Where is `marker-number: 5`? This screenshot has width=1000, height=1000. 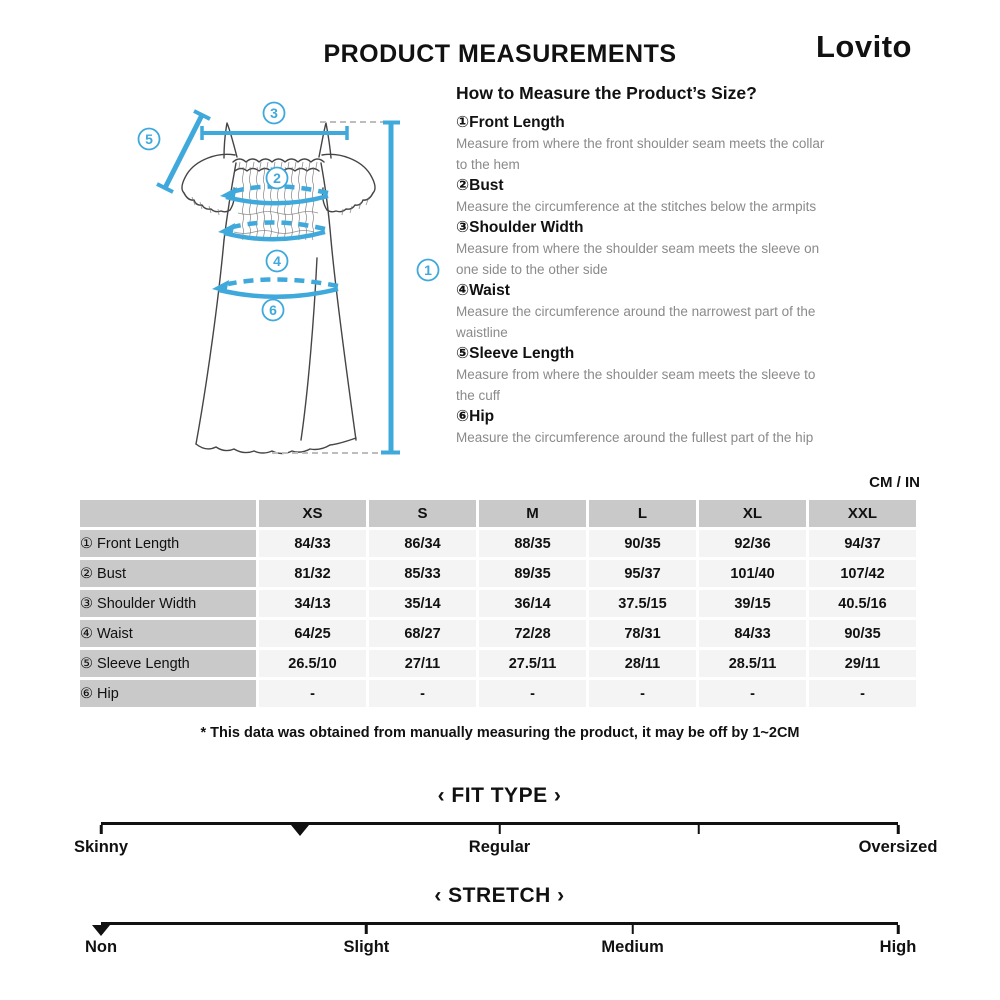 marker-number: 5 is located at coordinates (149, 139).